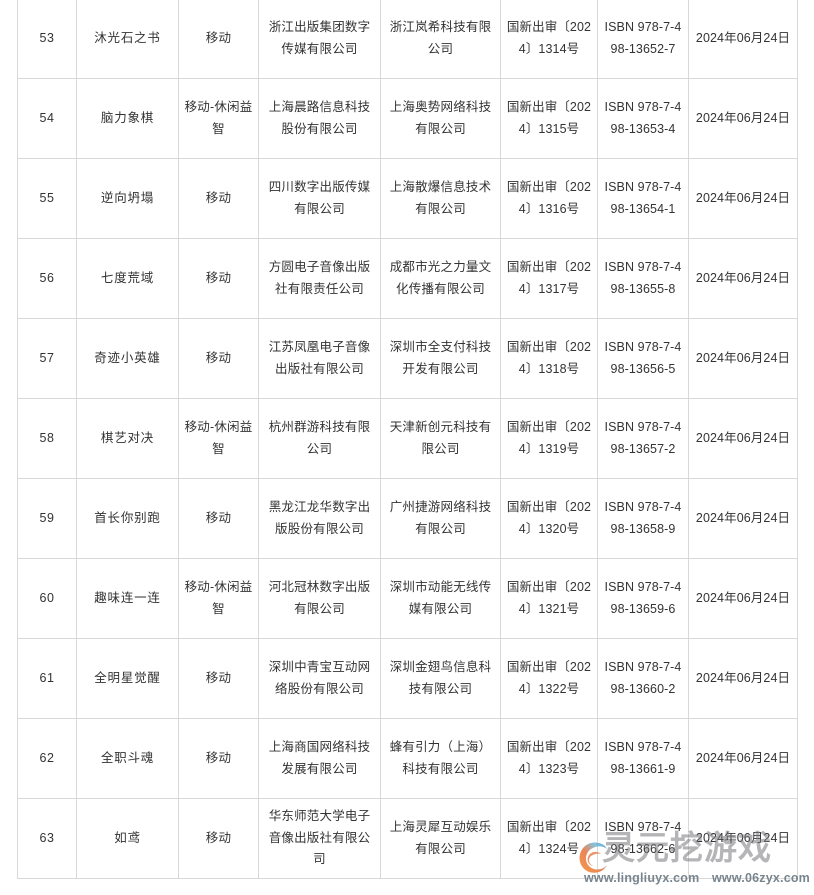 This screenshot has width=814, height=895. What do you see at coordinates (127, 278) in the screenshot?
I see `game-name: 七度荒域` at bounding box center [127, 278].